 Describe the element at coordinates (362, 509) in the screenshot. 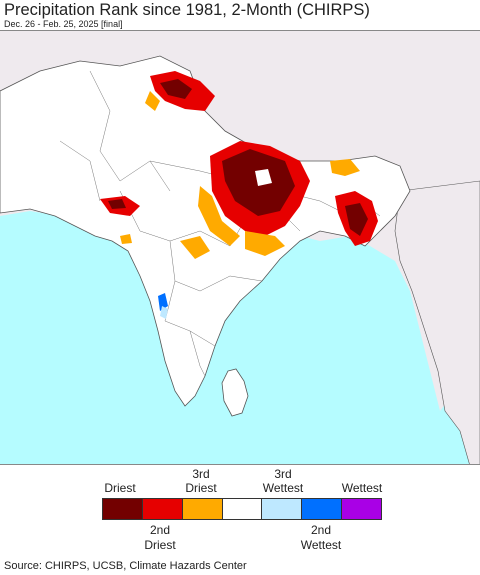

I see `legend-swatch-wettest` at that location.